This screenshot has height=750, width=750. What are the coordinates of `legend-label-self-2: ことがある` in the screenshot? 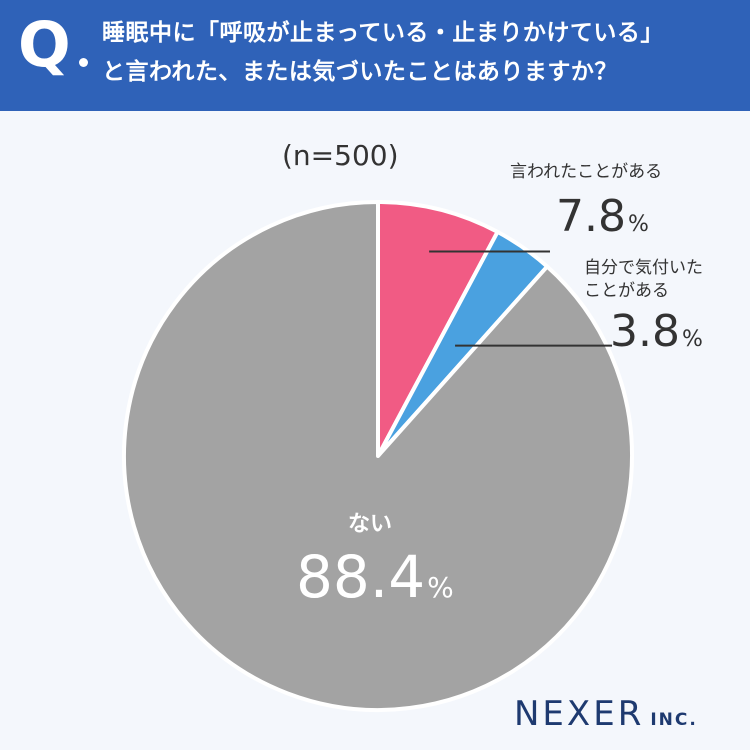 It's located at (626, 291).